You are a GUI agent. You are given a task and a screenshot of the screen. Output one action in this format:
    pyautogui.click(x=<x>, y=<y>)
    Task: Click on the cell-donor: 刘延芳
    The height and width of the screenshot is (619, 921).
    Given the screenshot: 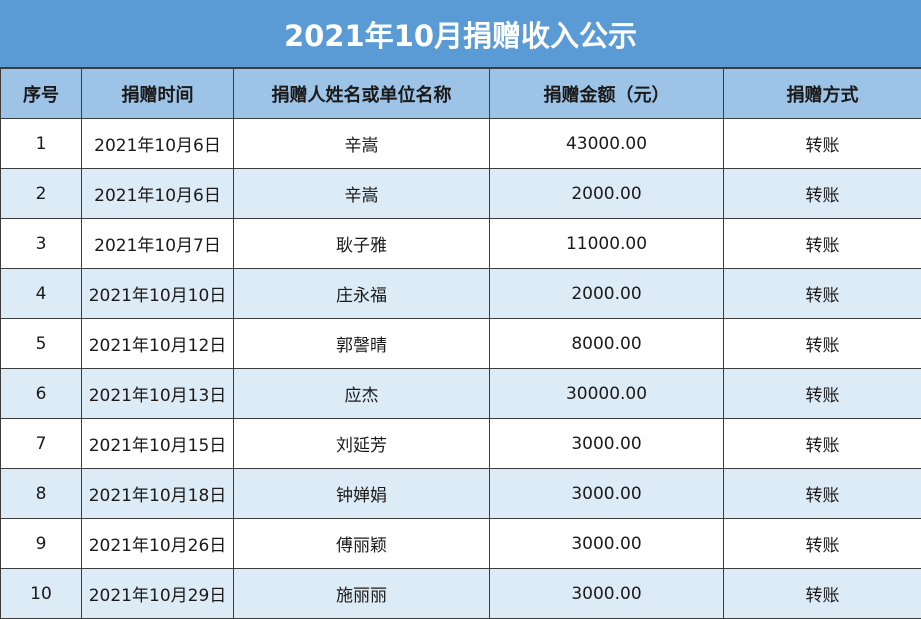 What is the action you would take?
    pyautogui.click(x=362, y=444)
    